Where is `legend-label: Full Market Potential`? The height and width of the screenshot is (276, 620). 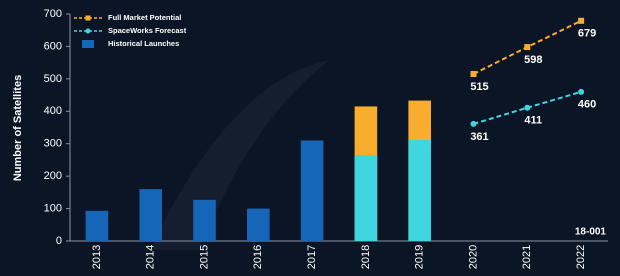
legend-label: Full Market Potential is located at coordinates (144, 17).